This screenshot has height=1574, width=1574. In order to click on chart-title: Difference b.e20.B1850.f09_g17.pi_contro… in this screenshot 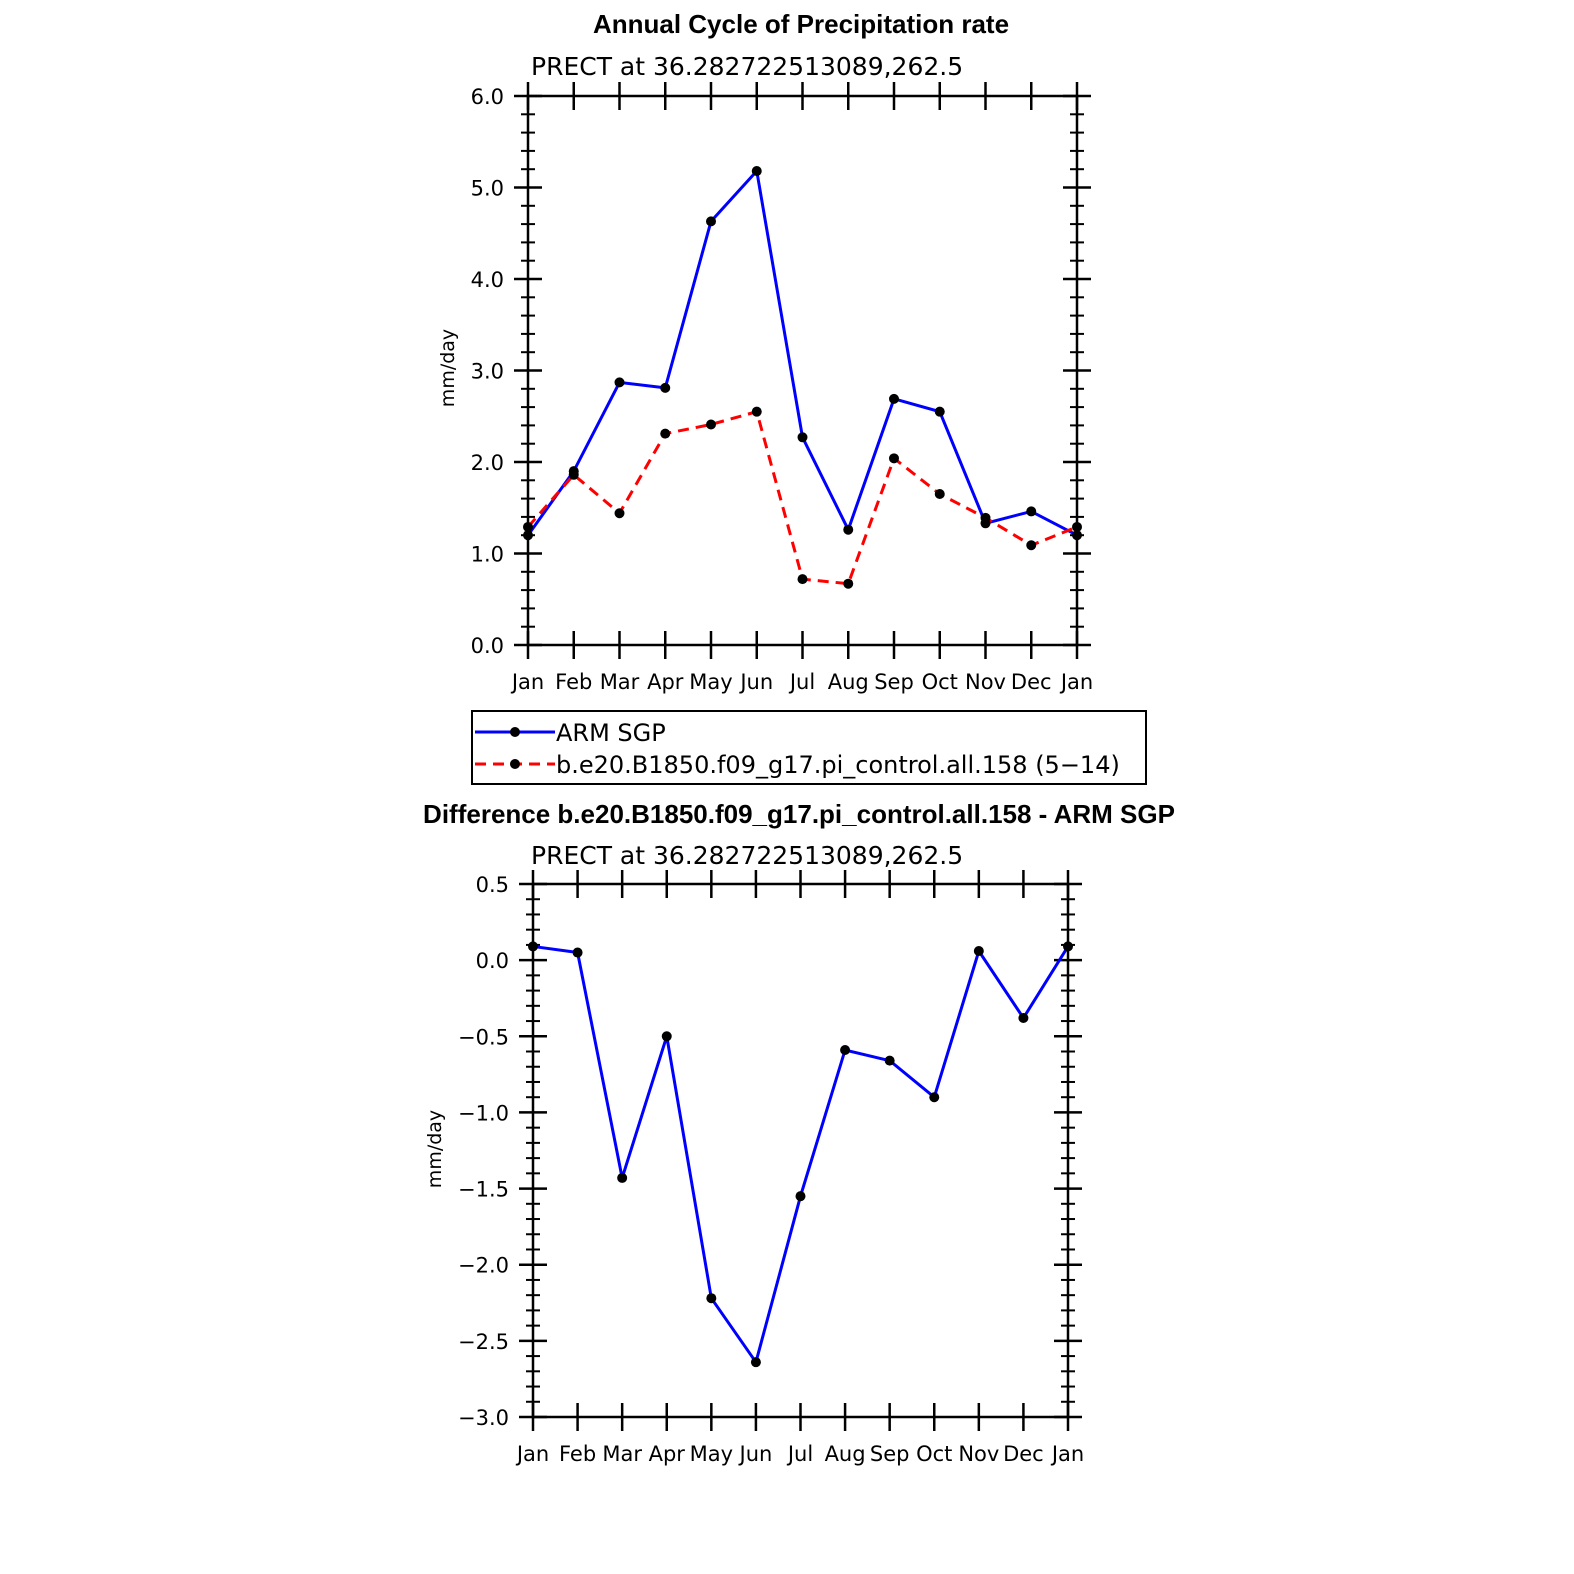, I will do `click(799, 814)`.